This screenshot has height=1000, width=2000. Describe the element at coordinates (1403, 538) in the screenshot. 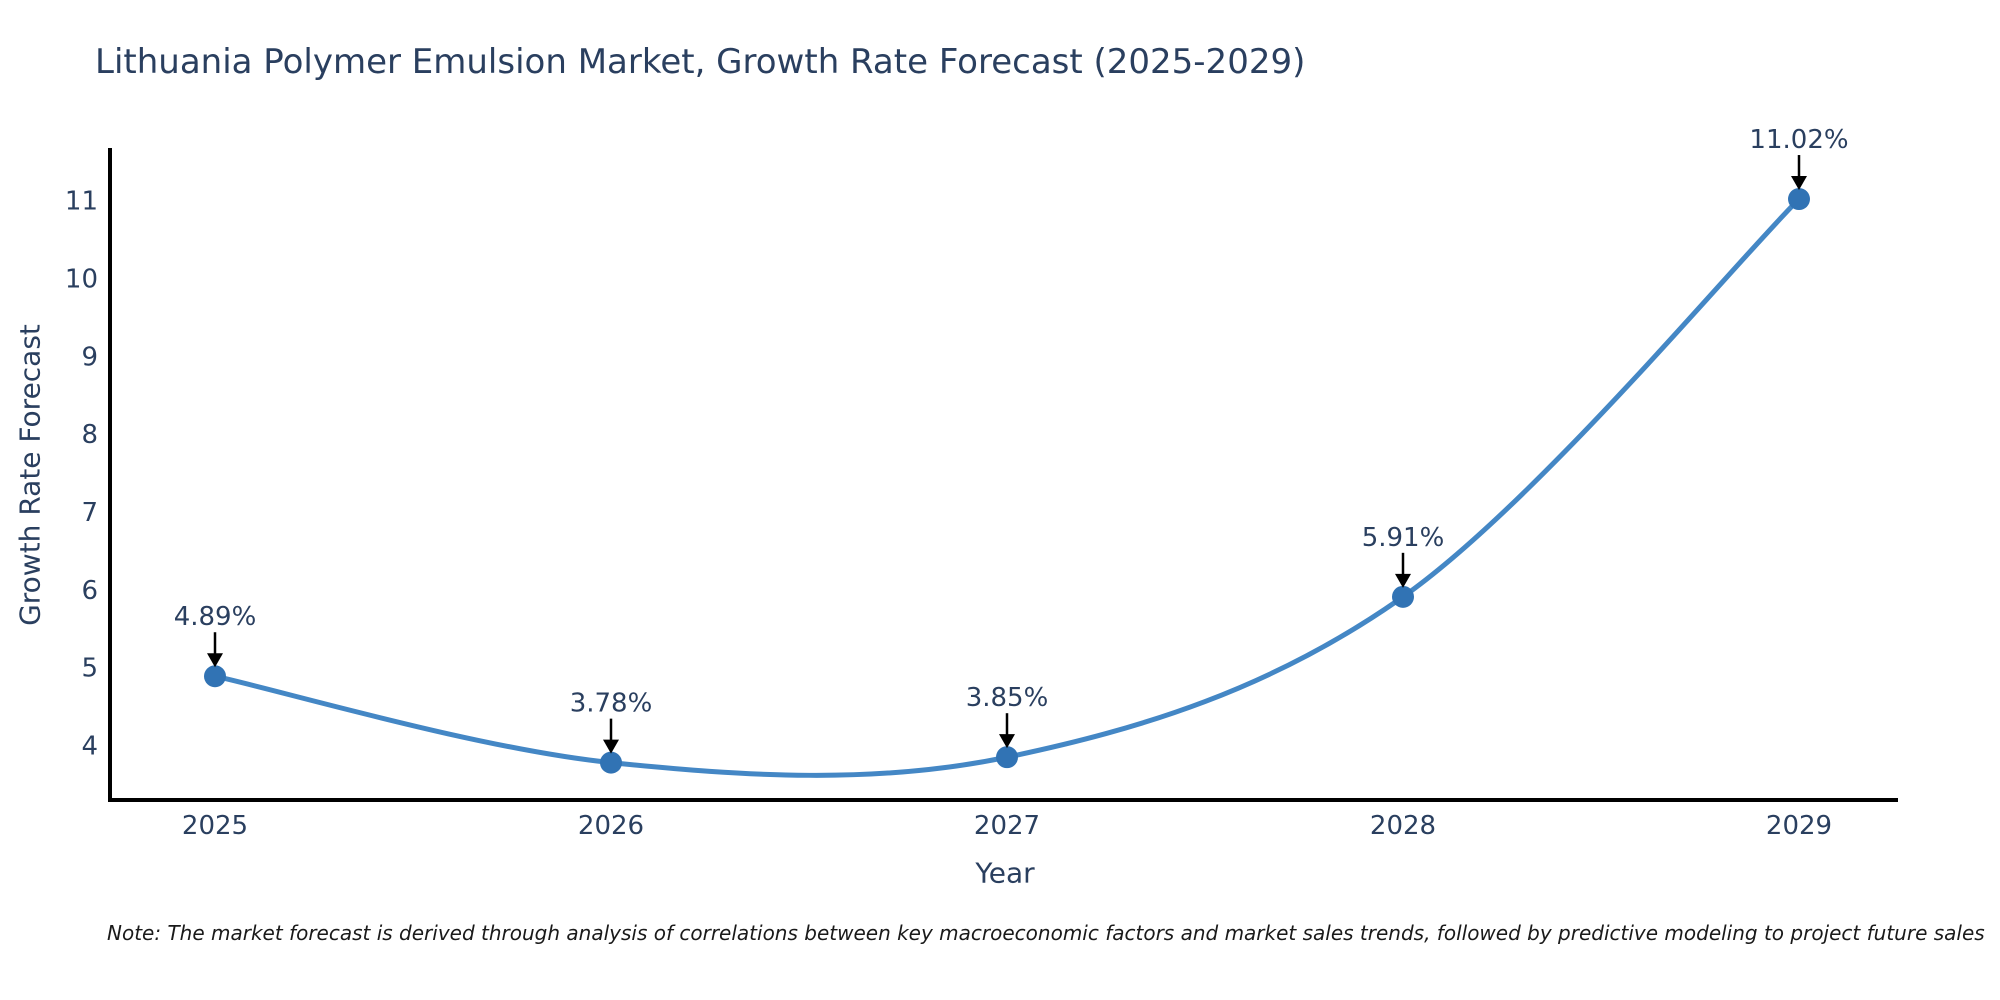

I see `point-annotation-label: 5.91%` at that location.